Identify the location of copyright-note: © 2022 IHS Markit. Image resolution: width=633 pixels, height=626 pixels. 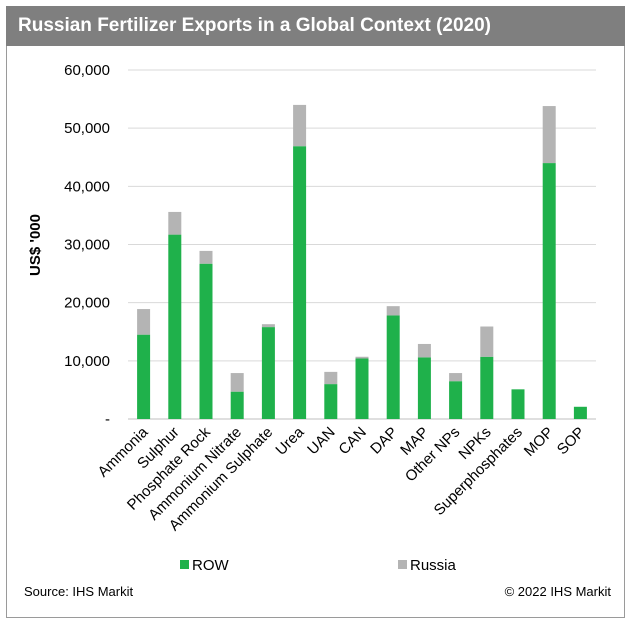
(557, 591).